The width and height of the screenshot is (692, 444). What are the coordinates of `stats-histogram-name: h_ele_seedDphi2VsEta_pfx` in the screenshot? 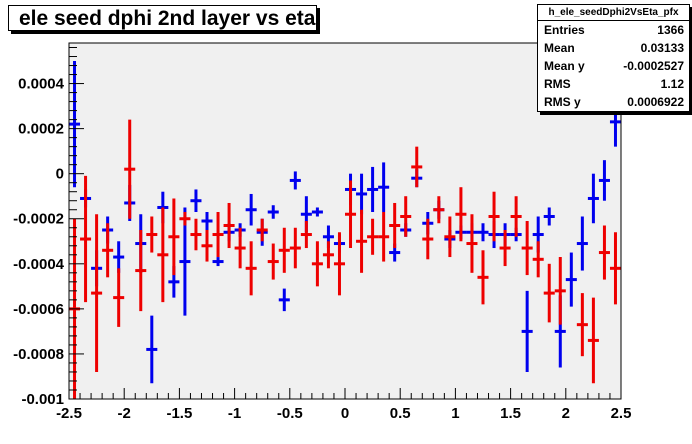 It's located at (613, 13).